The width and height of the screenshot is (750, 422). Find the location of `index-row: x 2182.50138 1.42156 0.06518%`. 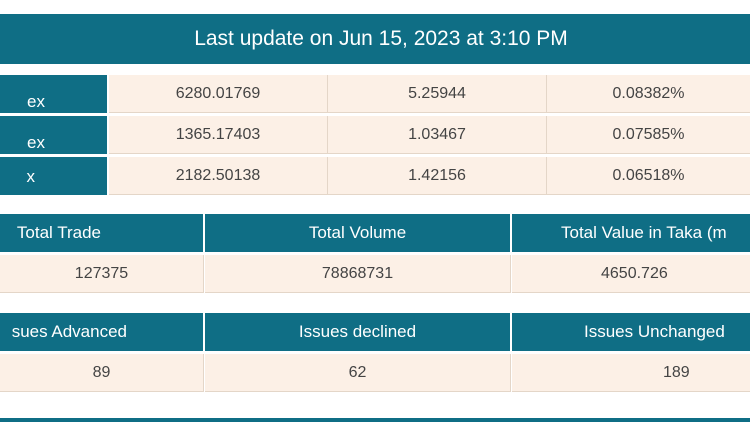

index-row: x 2182.50138 1.42156 0.06518% is located at coordinates (375, 176).